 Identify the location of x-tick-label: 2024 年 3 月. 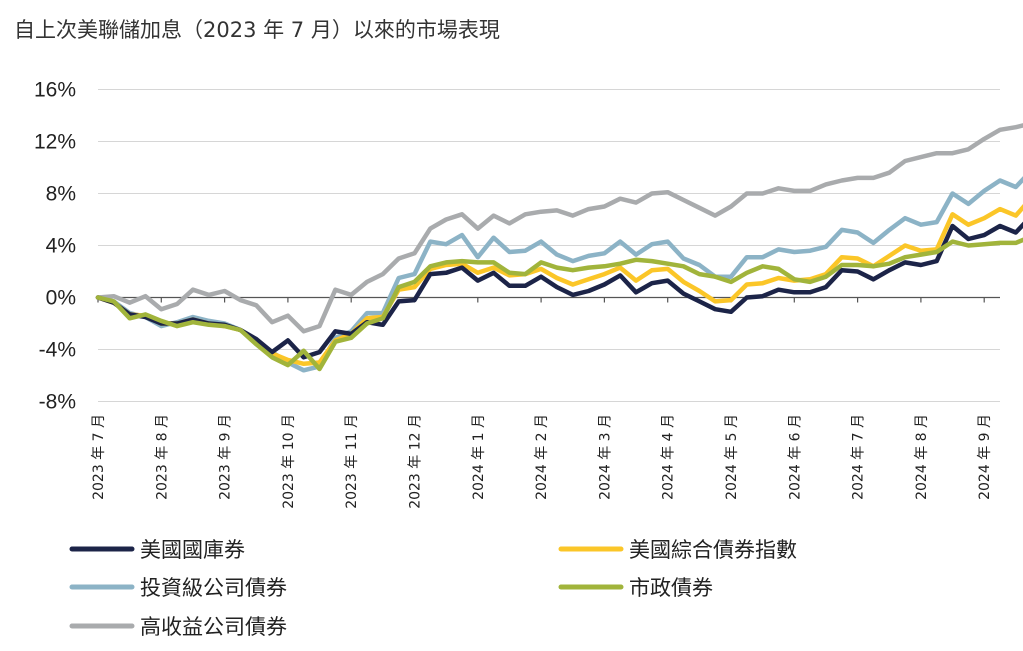
(605, 457).